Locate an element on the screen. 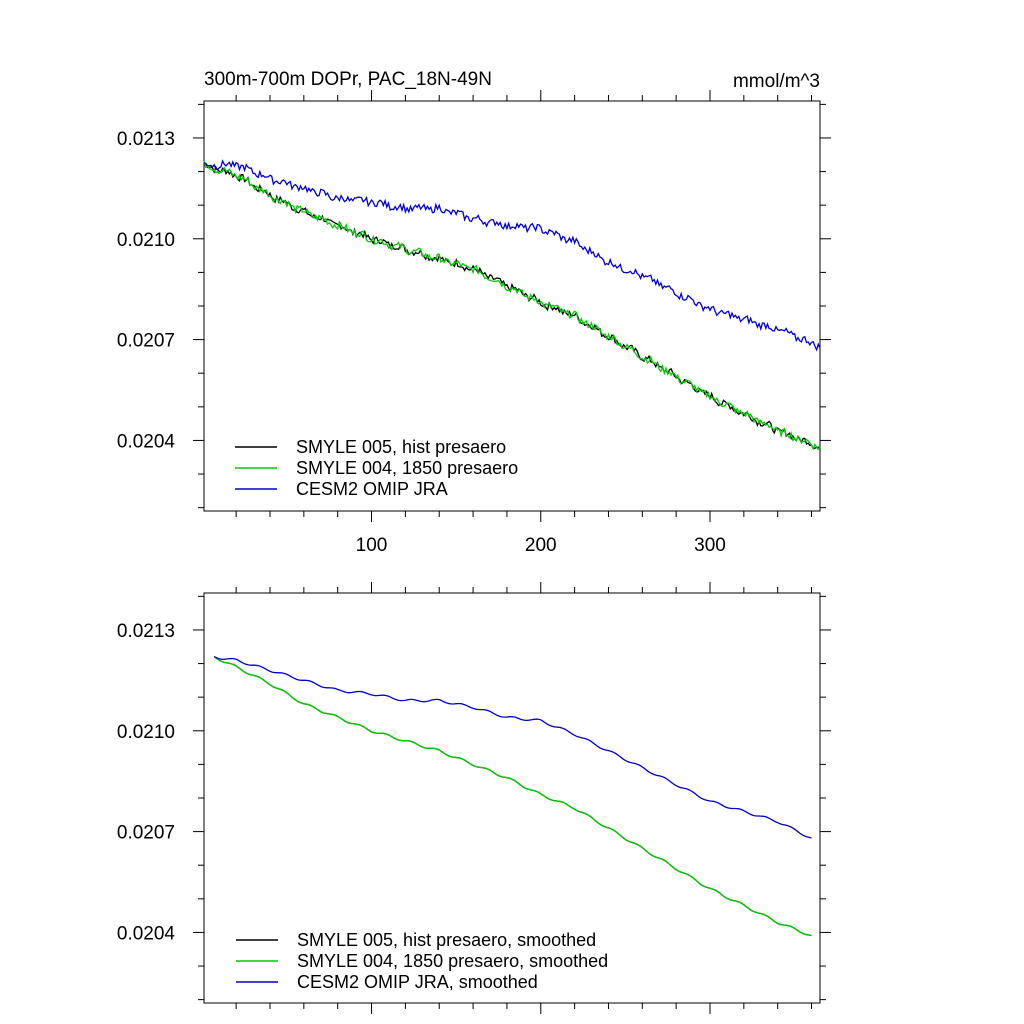 This screenshot has height=1024, width=1024. legend-label: CESM2 OMIP JRA, smoothed is located at coordinates (417, 982).